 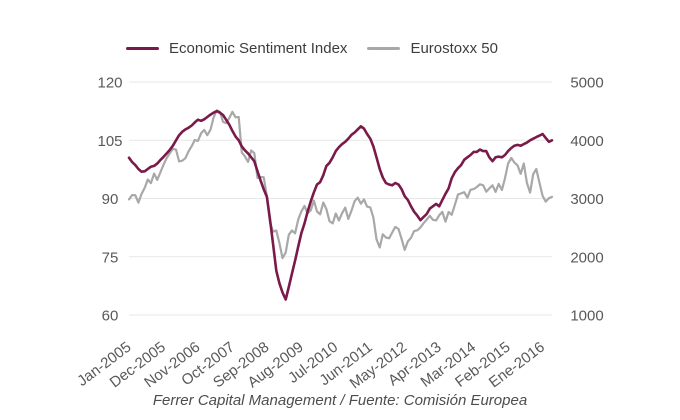 I want to click on y-axis-left-tick-label: 105, so click(x=109, y=141).